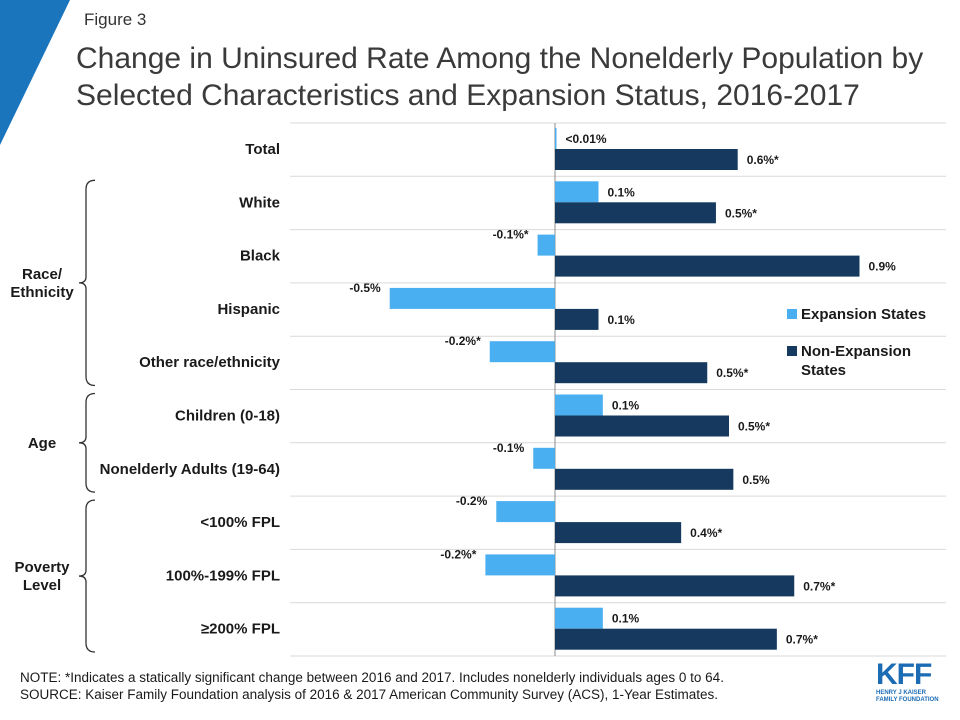 This screenshot has height=720, width=960. I want to click on data-label: -0.1%*, so click(511, 235).